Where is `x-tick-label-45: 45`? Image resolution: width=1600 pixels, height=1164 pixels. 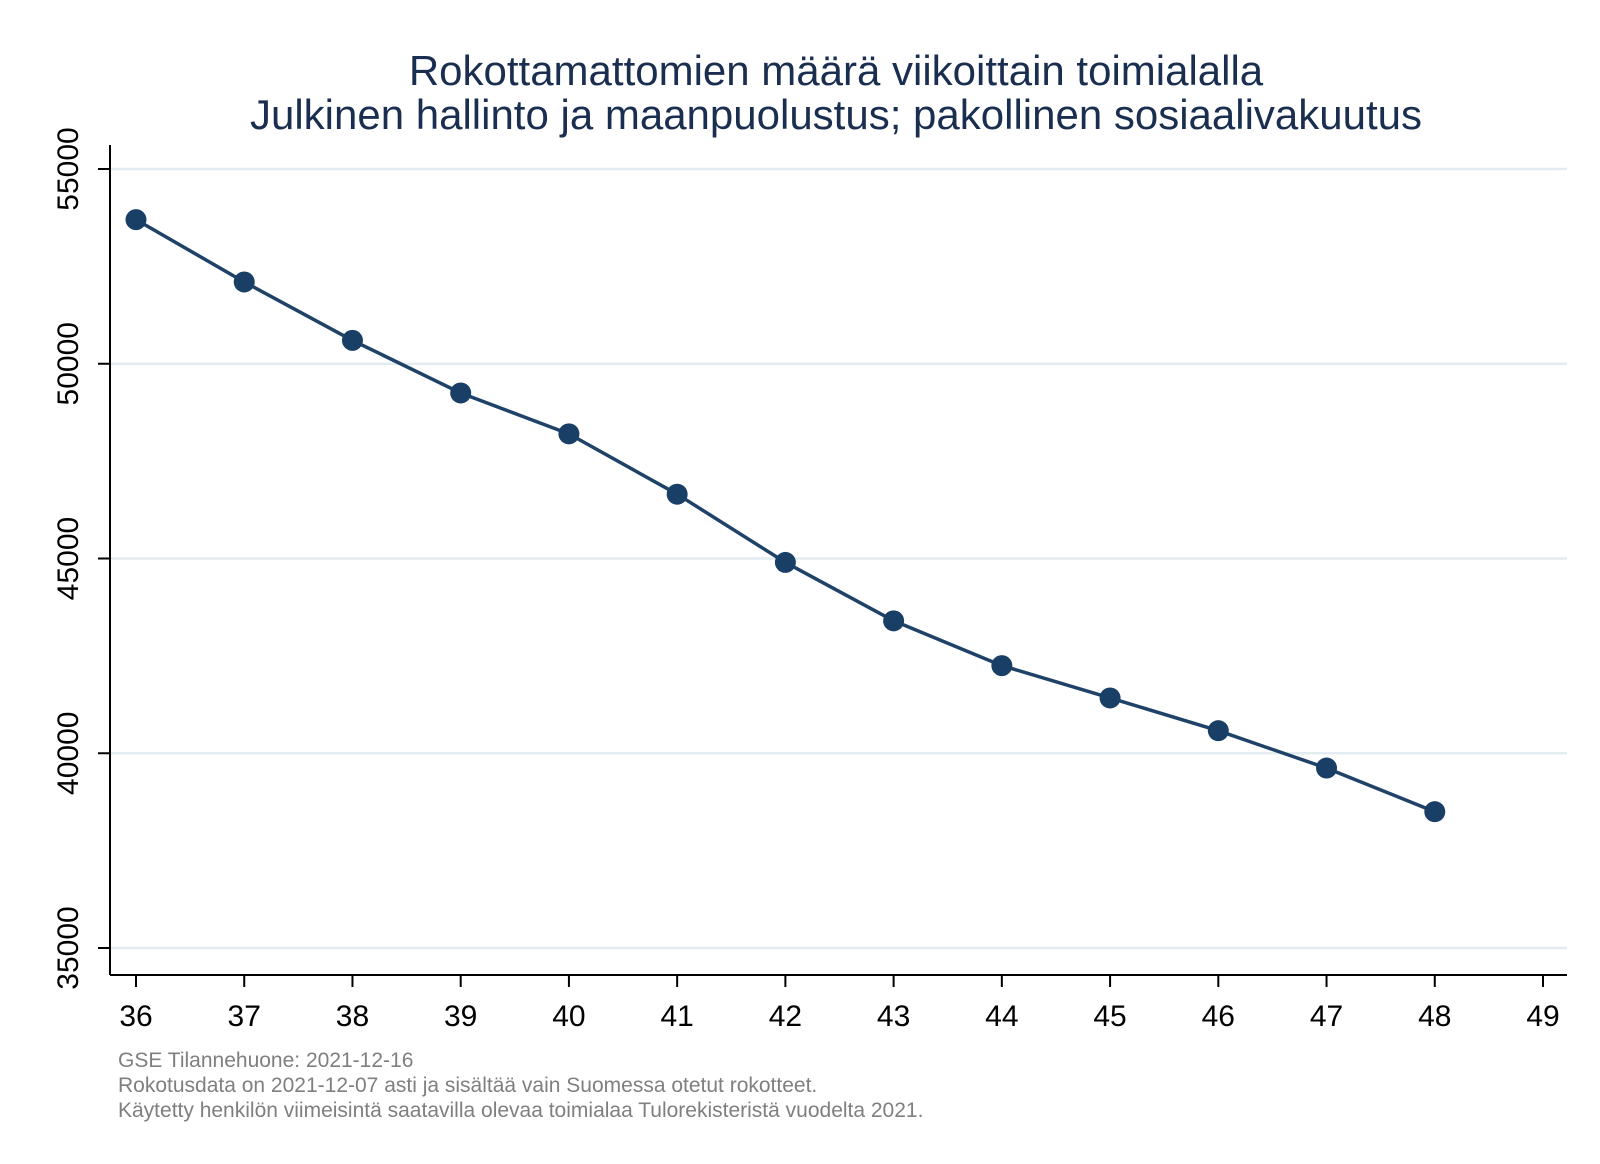
x-tick-label-45: 45 is located at coordinates (1109, 1016).